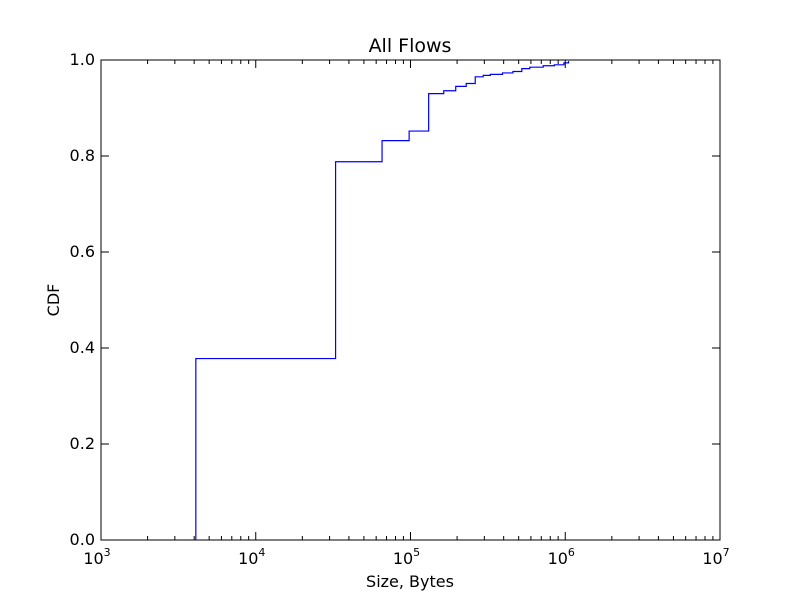 This screenshot has width=800, height=600. What do you see at coordinates (715, 557) in the screenshot?
I see `x-tick-label: 10⁷` at bounding box center [715, 557].